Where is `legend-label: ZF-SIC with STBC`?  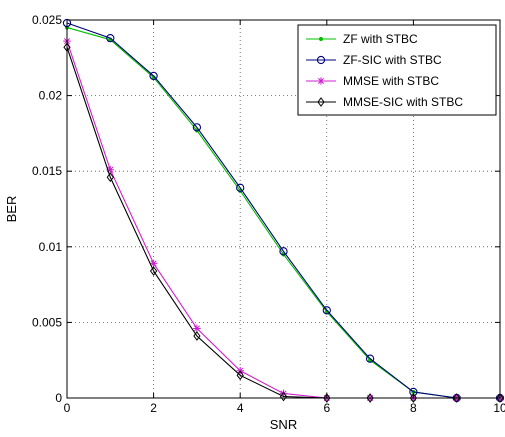
legend-label: ZF-SIC with STBC is located at coordinates (392, 60).